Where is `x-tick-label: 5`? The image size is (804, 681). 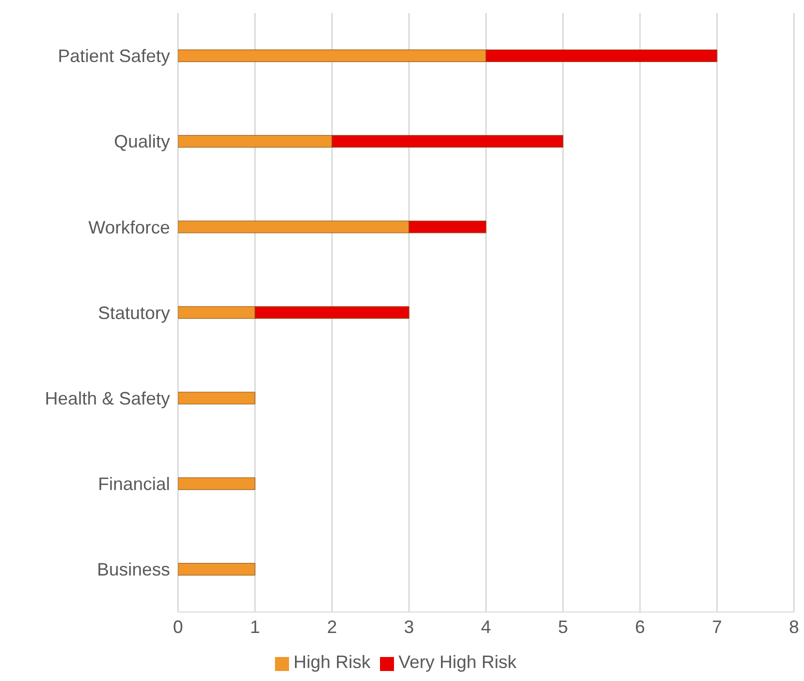 x-tick-label: 5 is located at coordinates (563, 626).